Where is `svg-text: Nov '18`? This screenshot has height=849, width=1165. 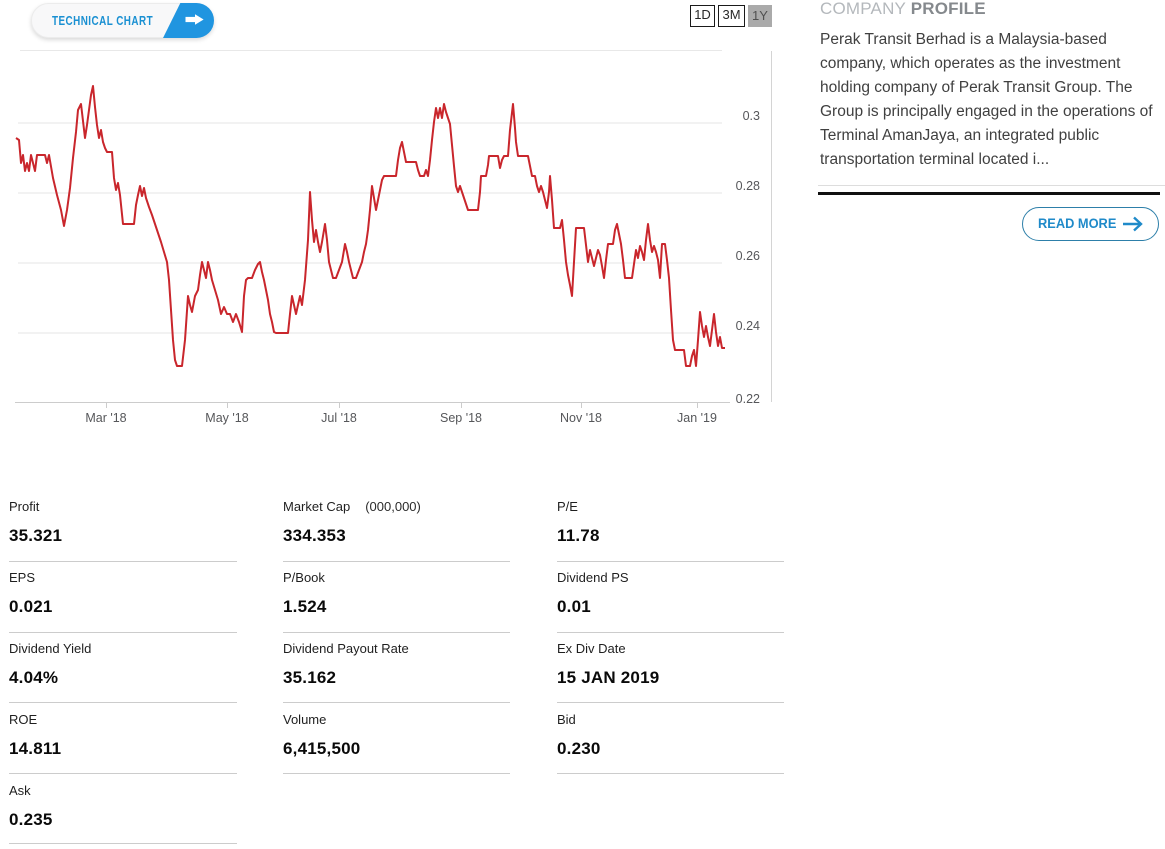 svg-text: Nov '18 is located at coordinates (581, 418).